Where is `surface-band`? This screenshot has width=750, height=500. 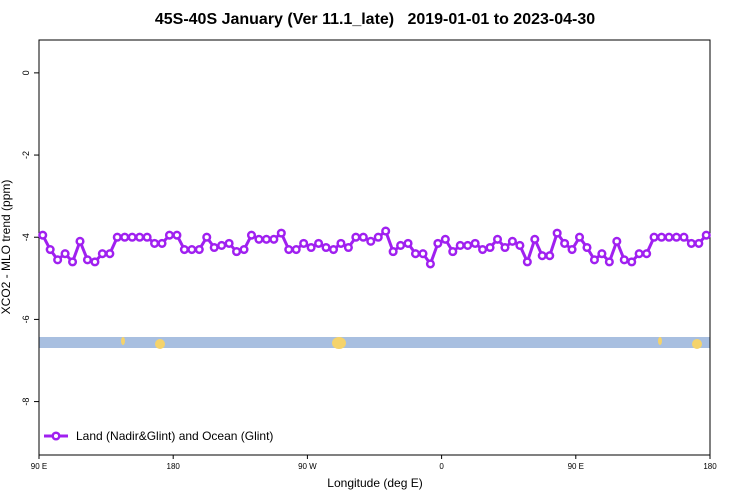
surface-band is located at coordinates (374, 343).